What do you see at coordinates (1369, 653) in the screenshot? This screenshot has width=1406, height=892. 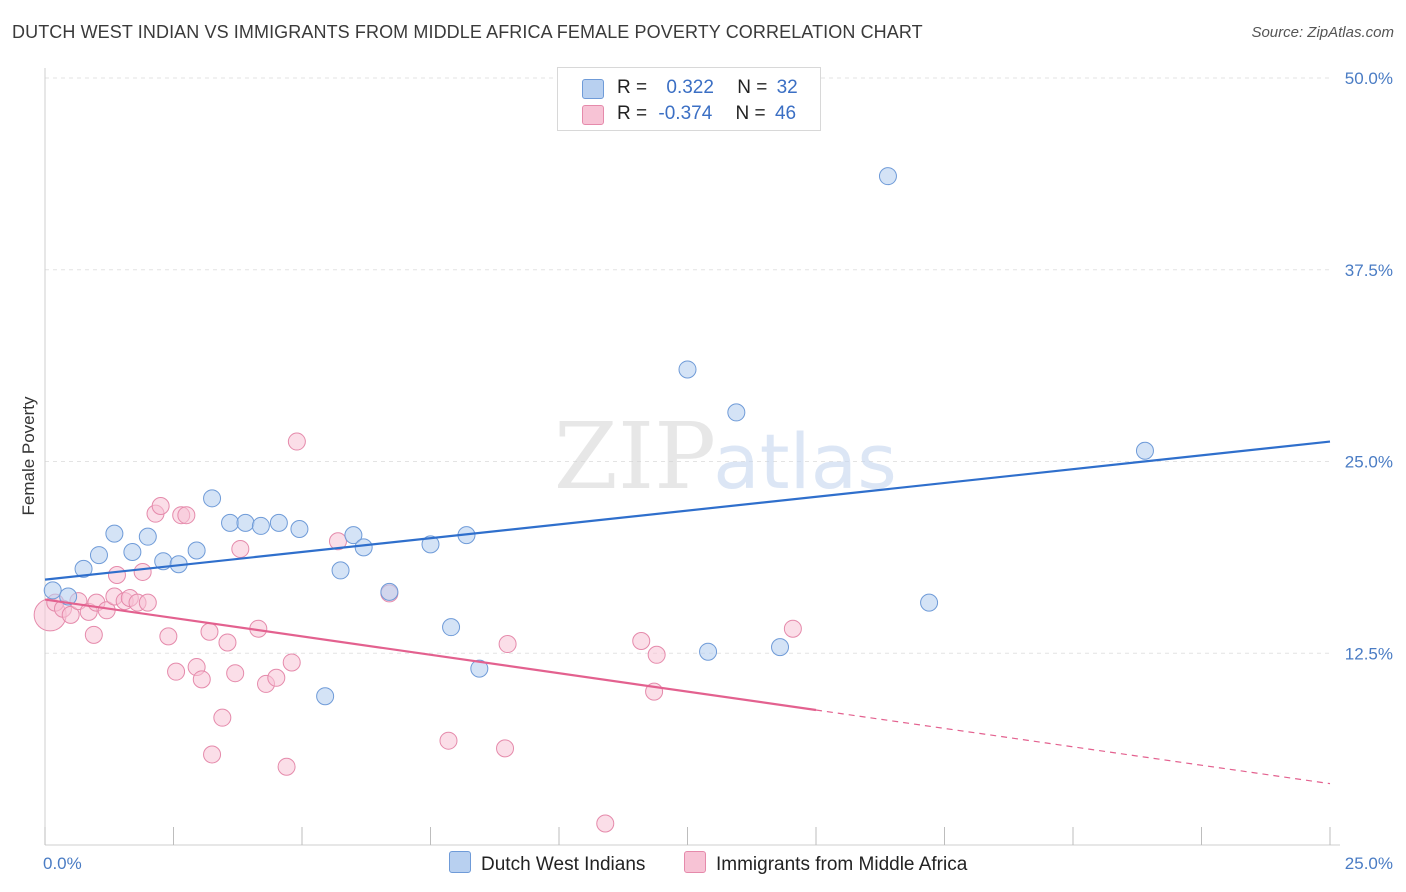 I see `y-tick-label-0: 12.5%` at bounding box center [1369, 653].